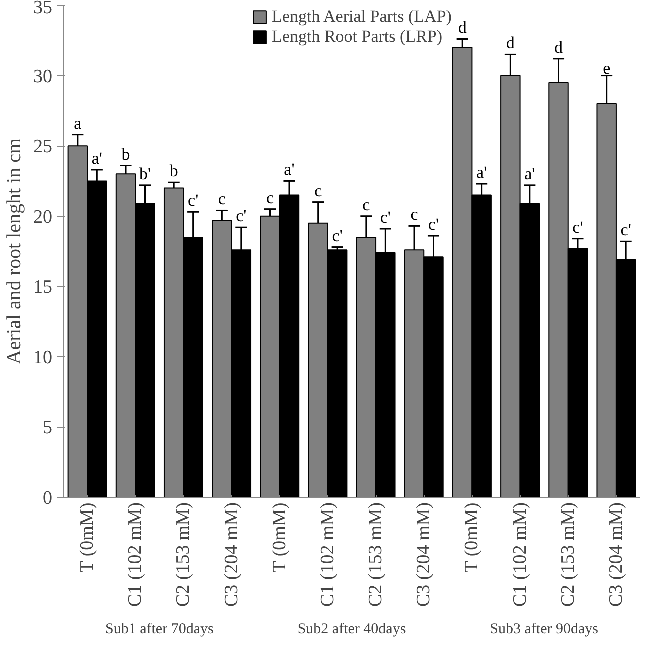 This screenshot has width=662, height=651. I want to click on legend-label: Length Aerial Parts (LAP), so click(362, 17).